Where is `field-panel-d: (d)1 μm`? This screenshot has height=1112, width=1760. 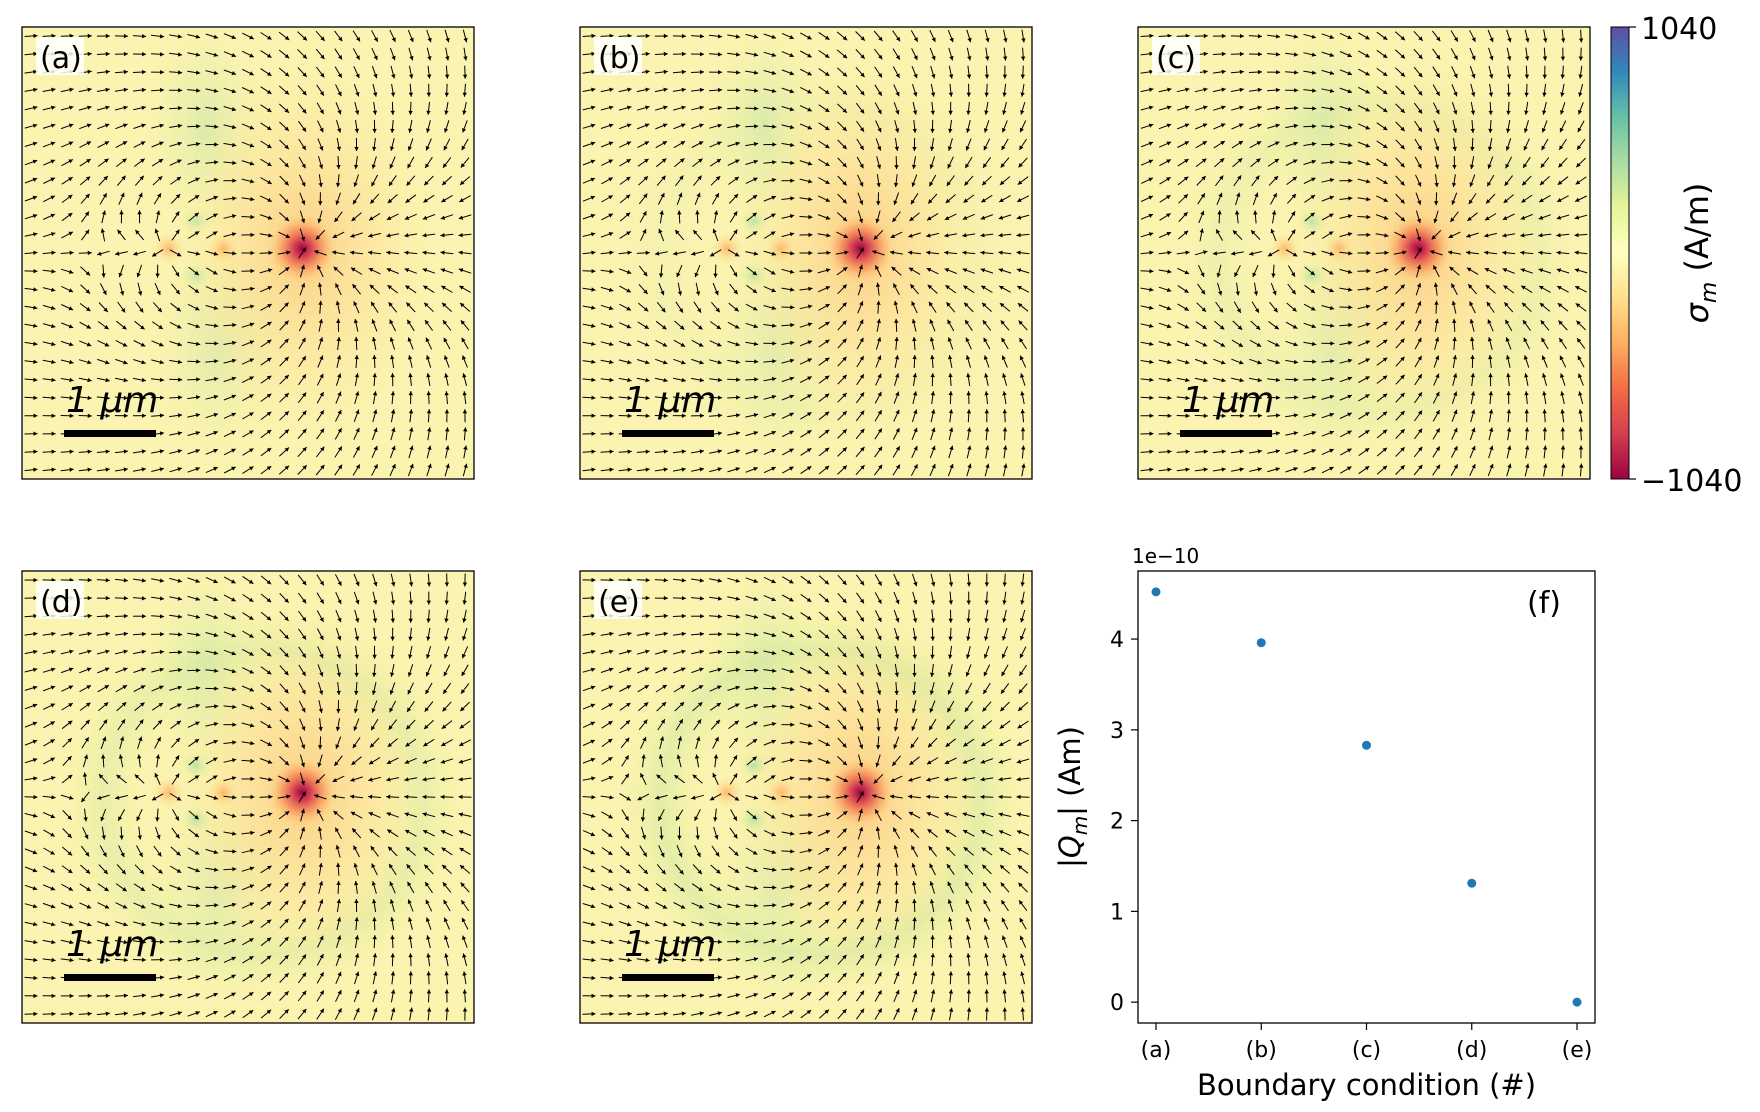 field-panel-d: (d)1 μm is located at coordinates (248, 797).